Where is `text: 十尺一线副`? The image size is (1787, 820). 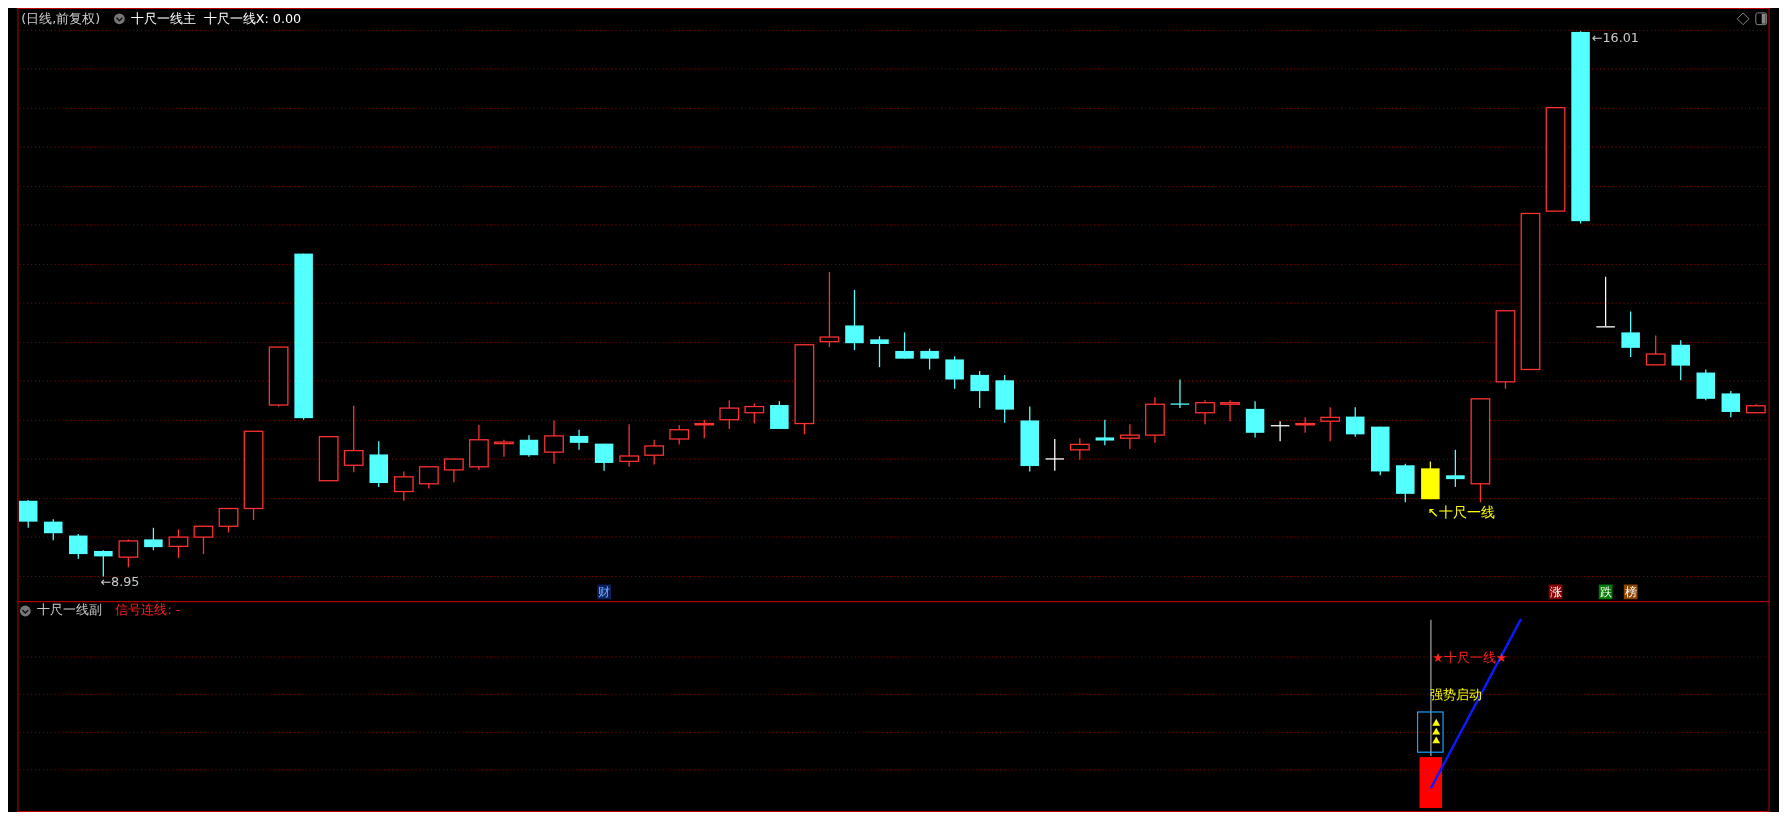
text: 十尺一线副 is located at coordinates (70, 610).